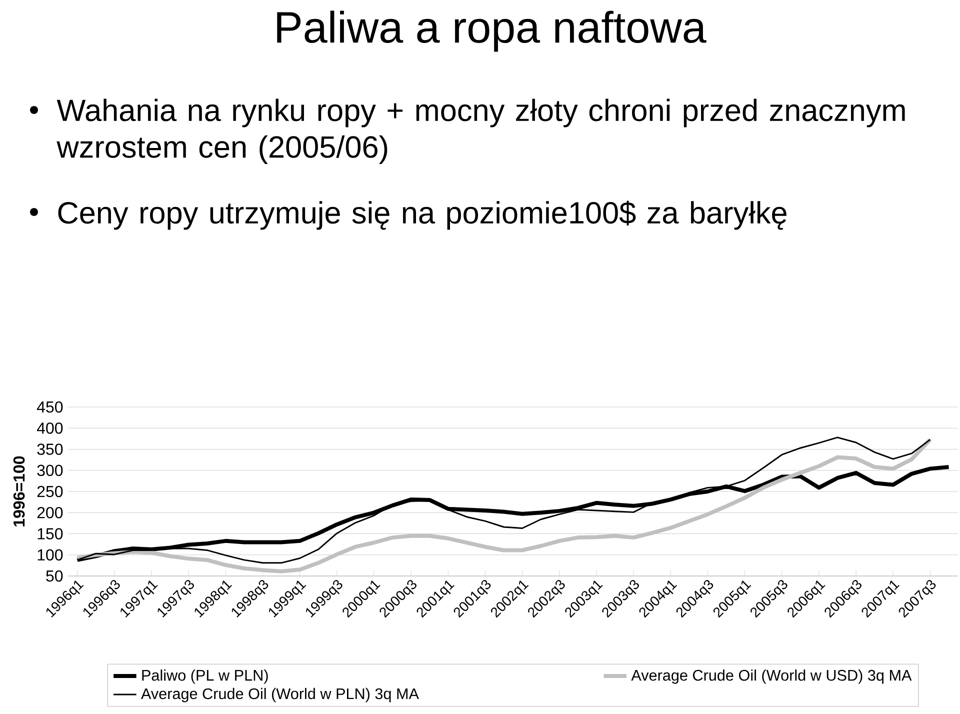 The image size is (960, 714). Describe the element at coordinates (50, 449) in the screenshot. I see `y-tick-label: 350` at that location.